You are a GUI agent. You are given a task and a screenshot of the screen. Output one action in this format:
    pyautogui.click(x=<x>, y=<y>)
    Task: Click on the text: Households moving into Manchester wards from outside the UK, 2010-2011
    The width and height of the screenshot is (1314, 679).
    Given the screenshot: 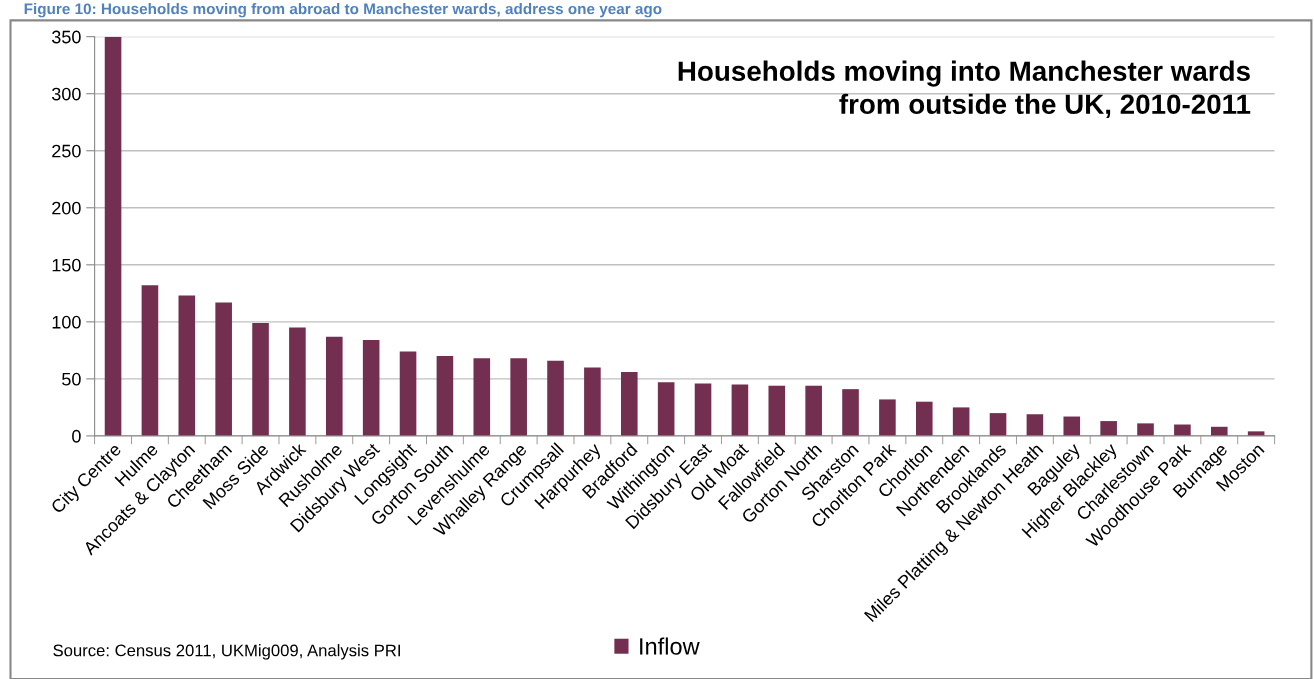 What is the action you would take?
    pyautogui.click(x=964, y=89)
    